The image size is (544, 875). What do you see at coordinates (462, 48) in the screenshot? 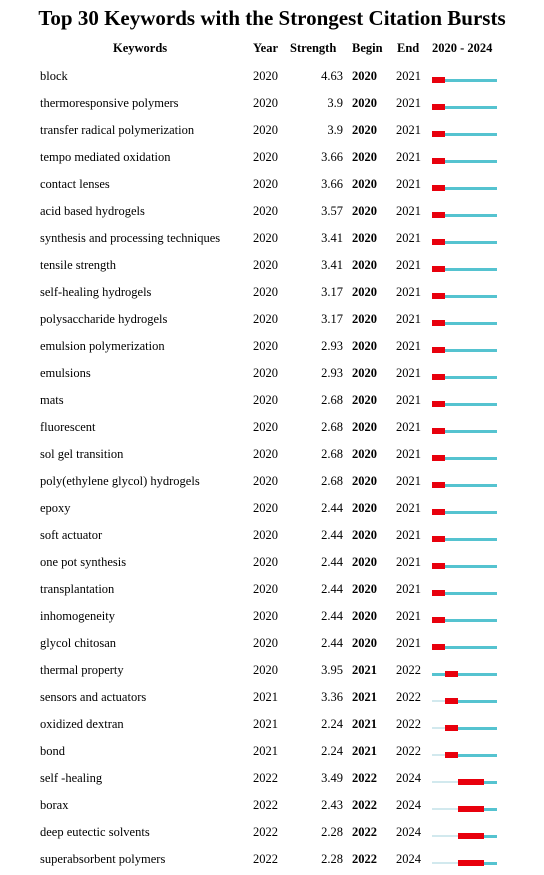
I see `header-year-range: 2020 - 2024` at bounding box center [462, 48].